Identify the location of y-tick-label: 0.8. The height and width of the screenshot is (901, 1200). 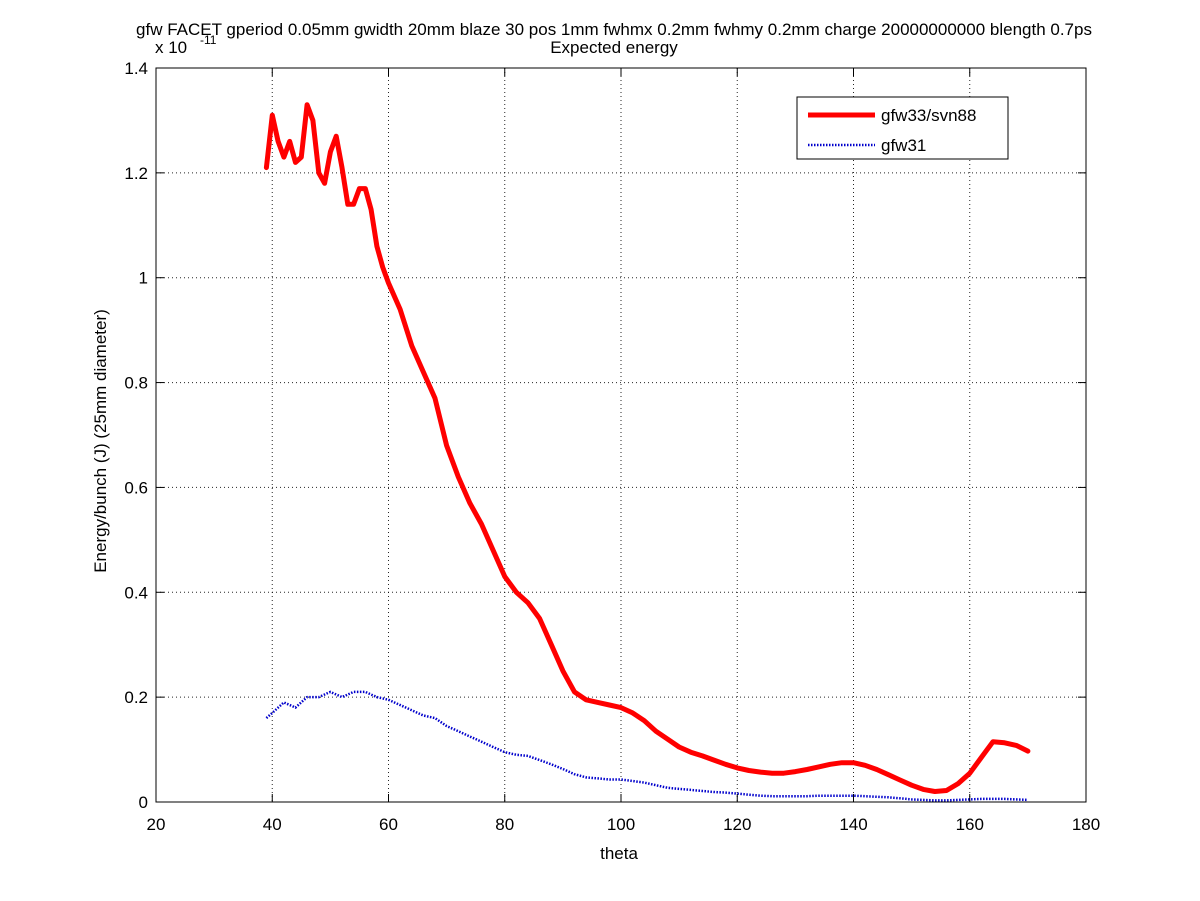
(136, 383).